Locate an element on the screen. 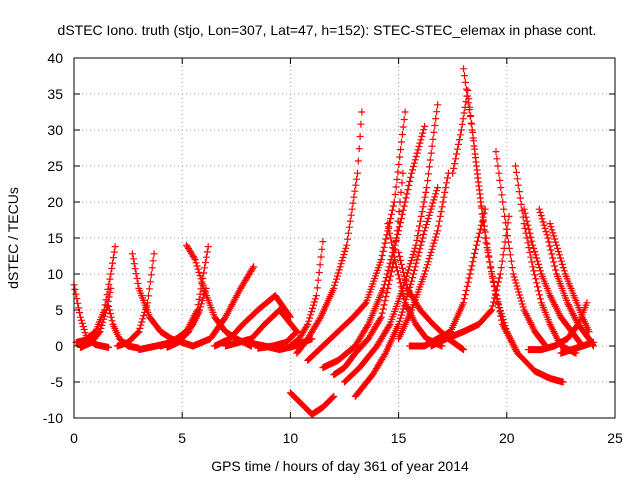  y-tick-label: 25 is located at coordinates (55, 166).